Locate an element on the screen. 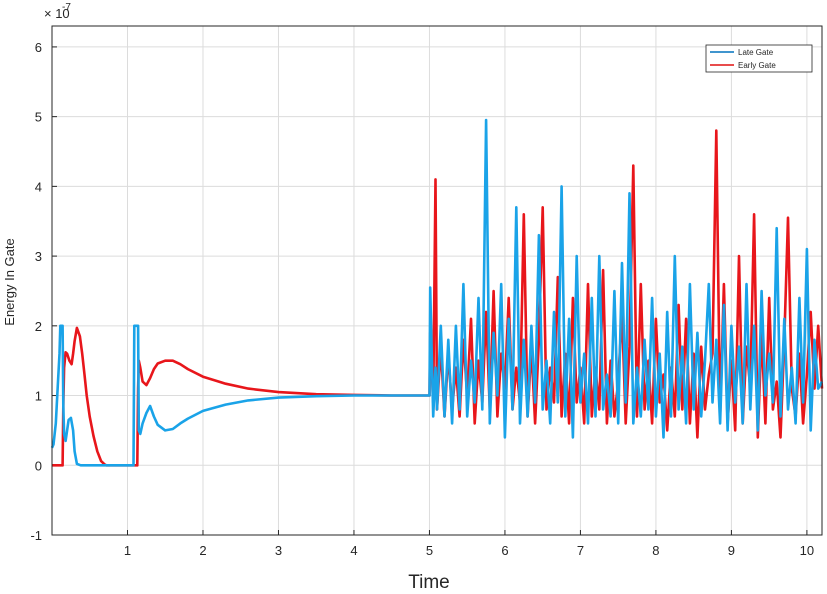 The height and width of the screenshot is (594, 827). y-tick-label: 4 is located at coordinates (38, 186).